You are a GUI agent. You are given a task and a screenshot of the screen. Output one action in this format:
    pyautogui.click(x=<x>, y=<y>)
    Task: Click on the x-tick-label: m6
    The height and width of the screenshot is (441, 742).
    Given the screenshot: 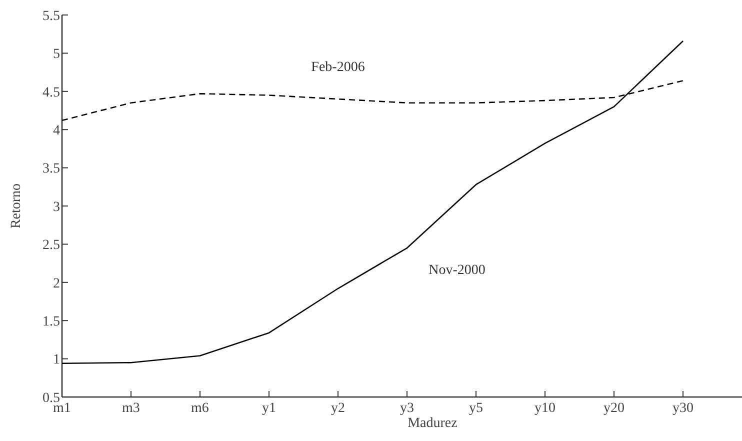 What is the action you would take?
    pyautogui.click(x=200, y=408)
    